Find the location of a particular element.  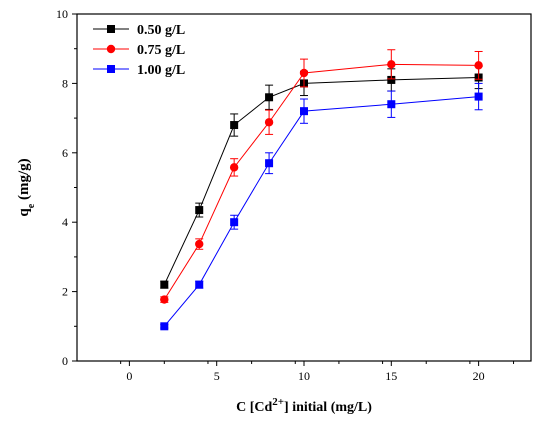

legend-entry-0: 0.50 g/L is located at coordinates (139, 30).